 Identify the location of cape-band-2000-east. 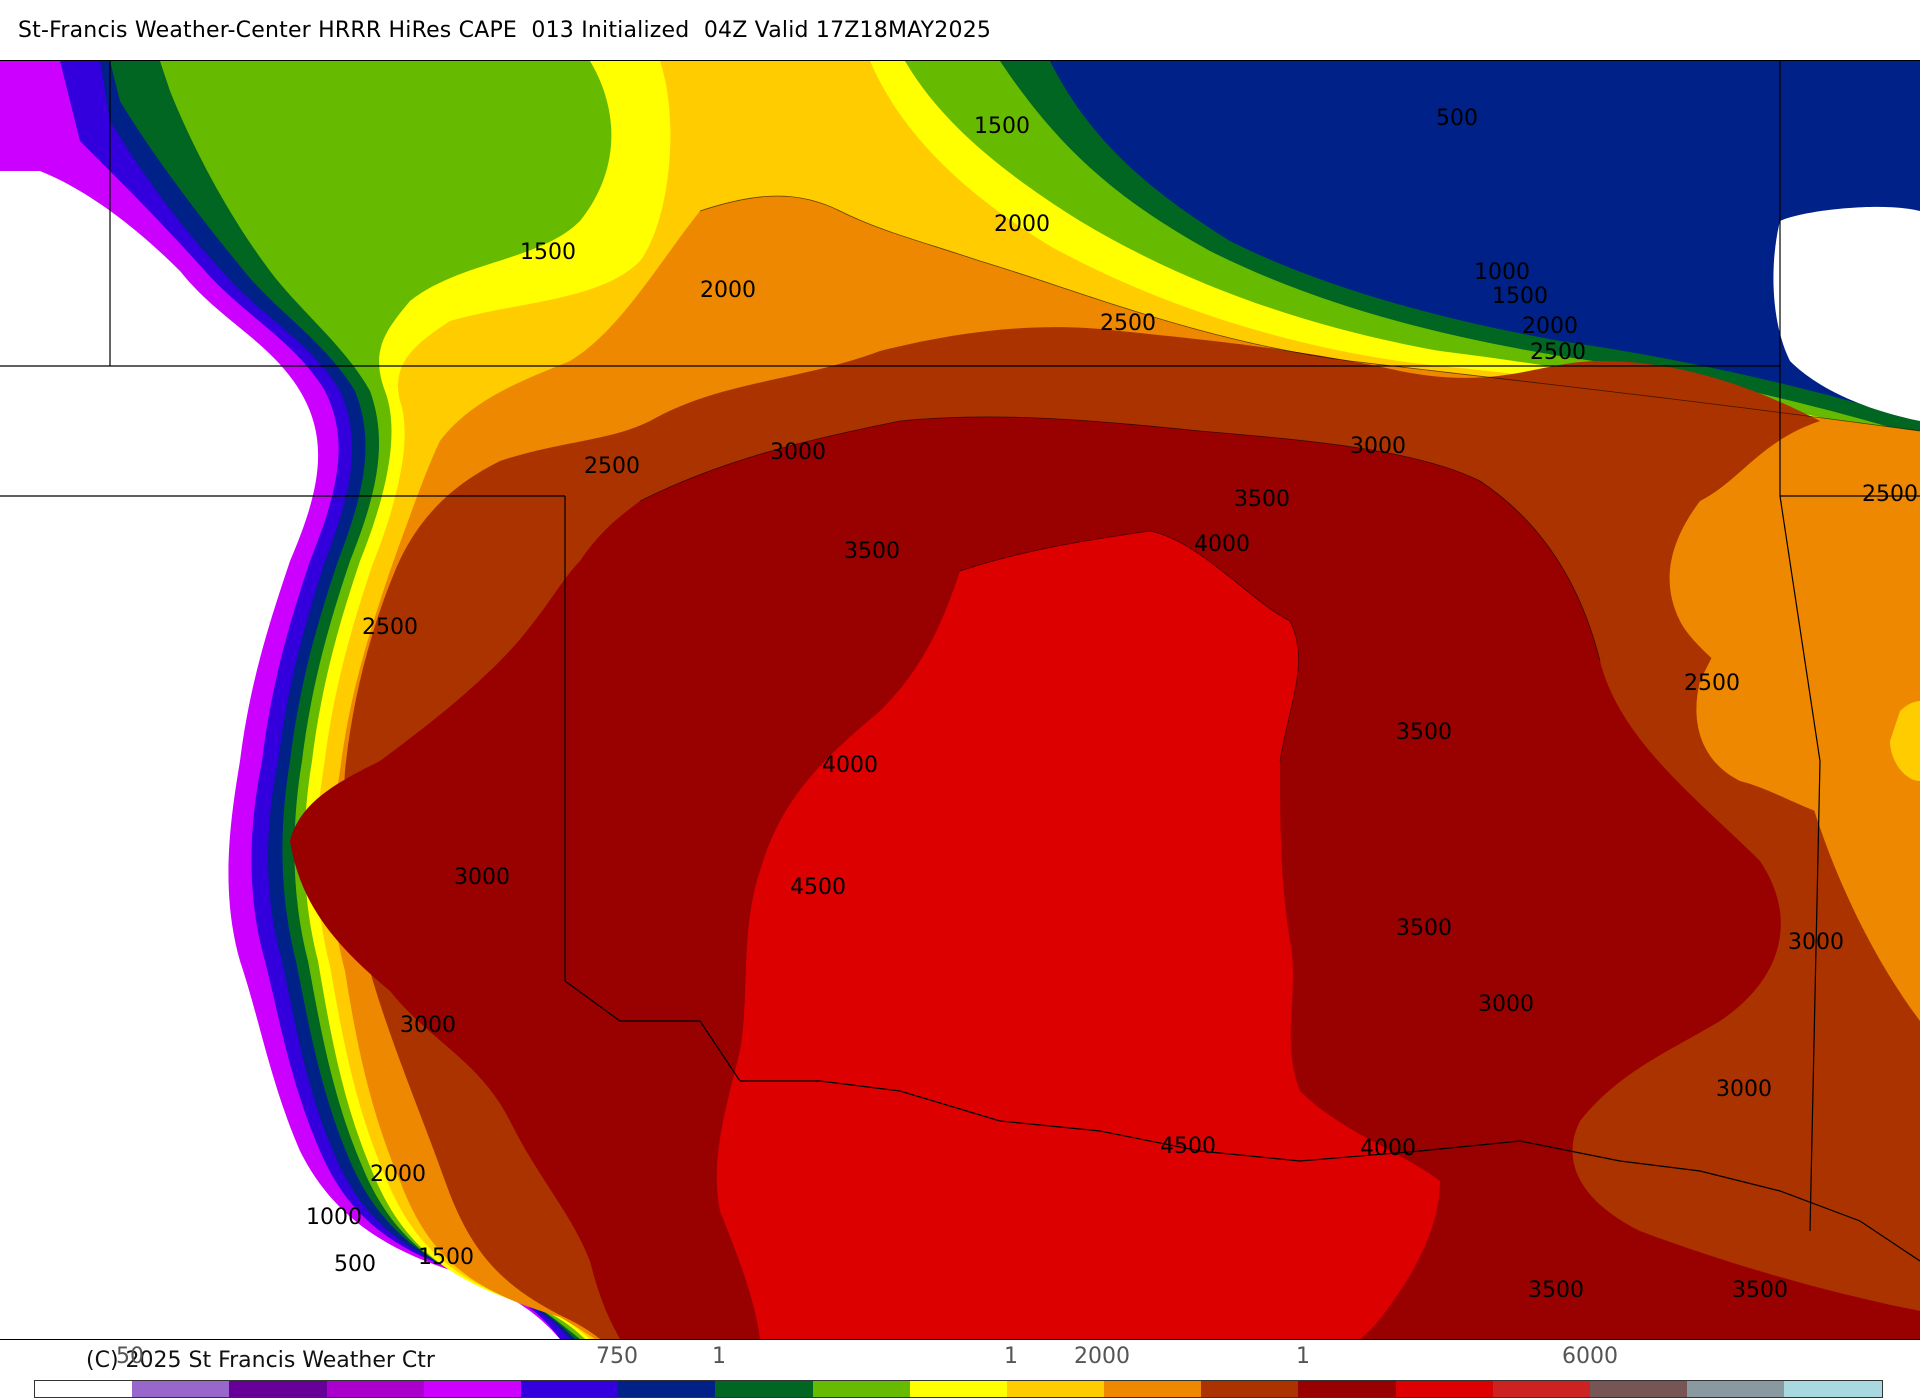
(1808, 626).